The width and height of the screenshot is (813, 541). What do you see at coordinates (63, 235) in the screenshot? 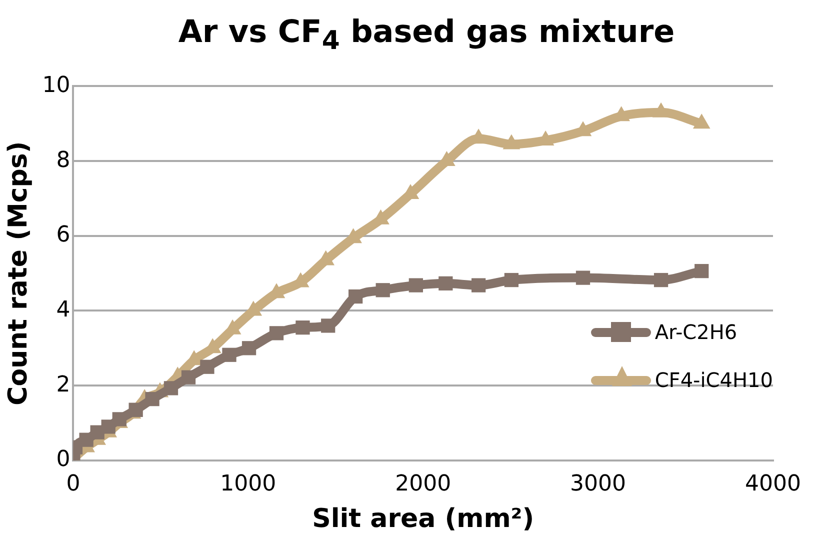
I see `y-tick-label: 6` at bounding box center [63, 235].